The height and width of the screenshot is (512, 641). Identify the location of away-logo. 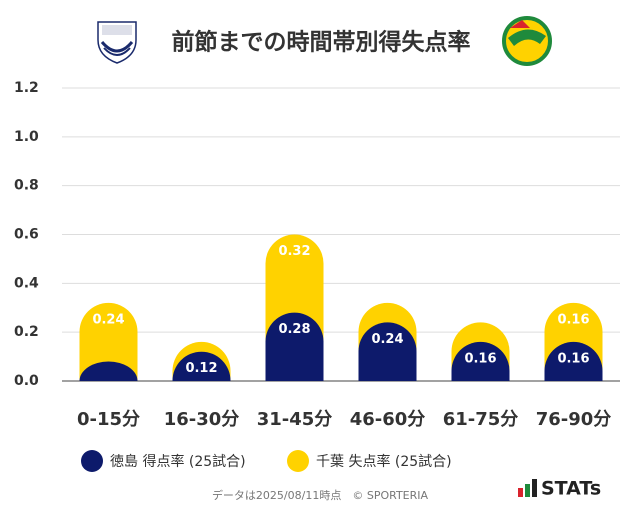
(527, 41).